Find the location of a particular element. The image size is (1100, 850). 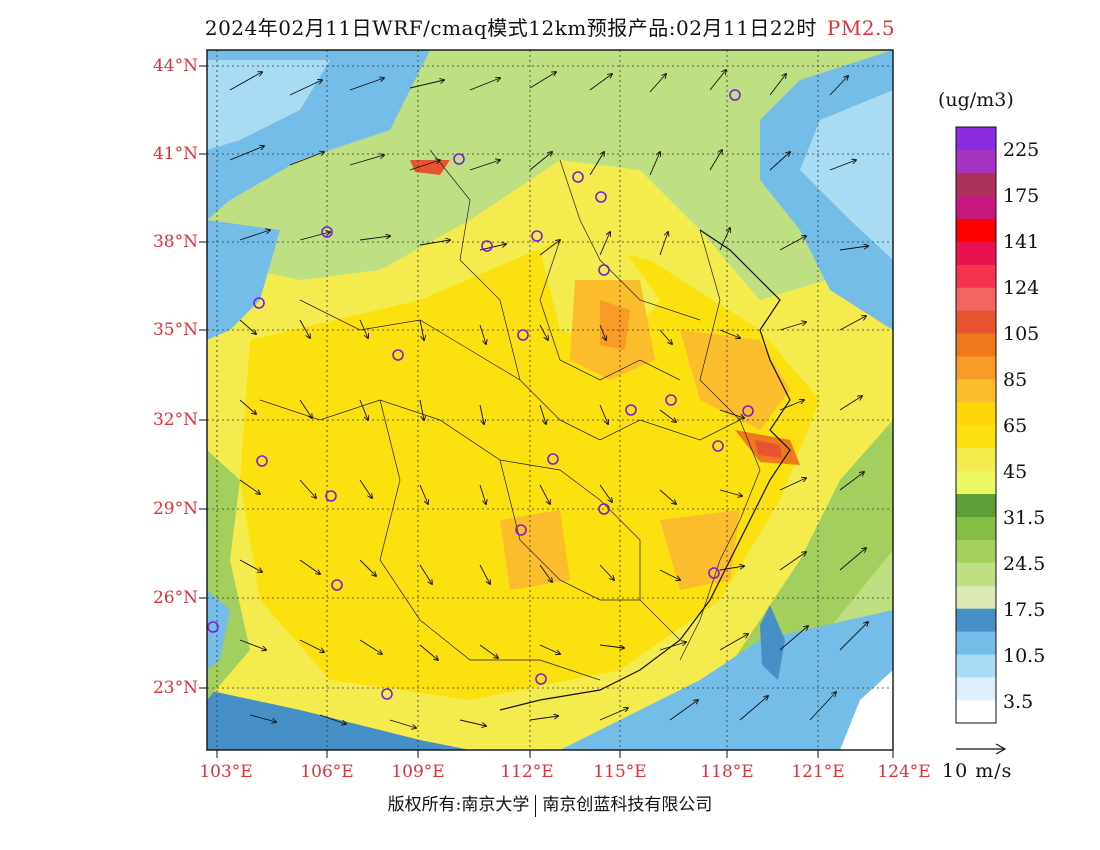

lat-label-38n: 38°N is located at coordinates (175, 242).